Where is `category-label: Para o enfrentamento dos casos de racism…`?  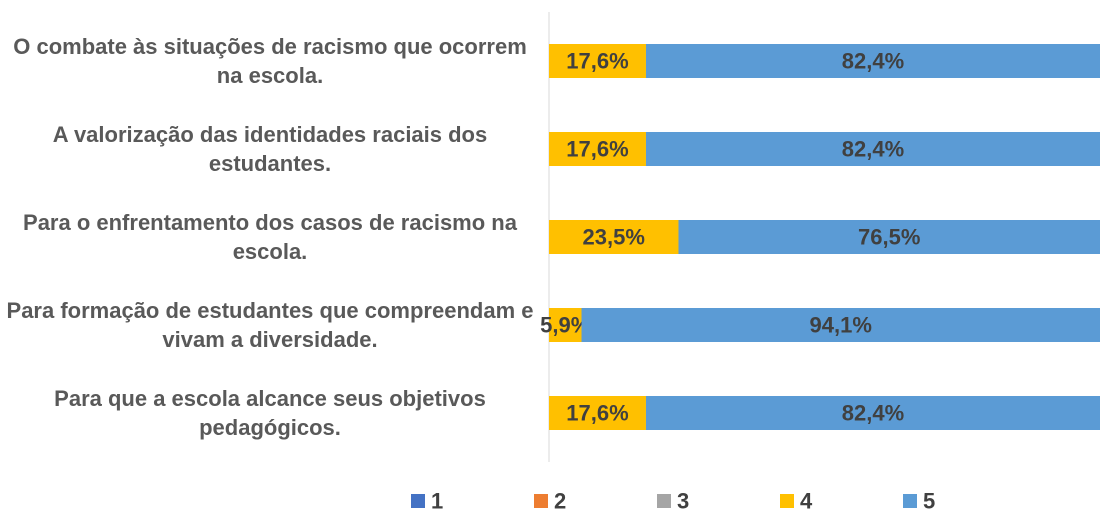
category-label: Para o enfrentamento dos casos de racism… is located at coordinates (270, 237).